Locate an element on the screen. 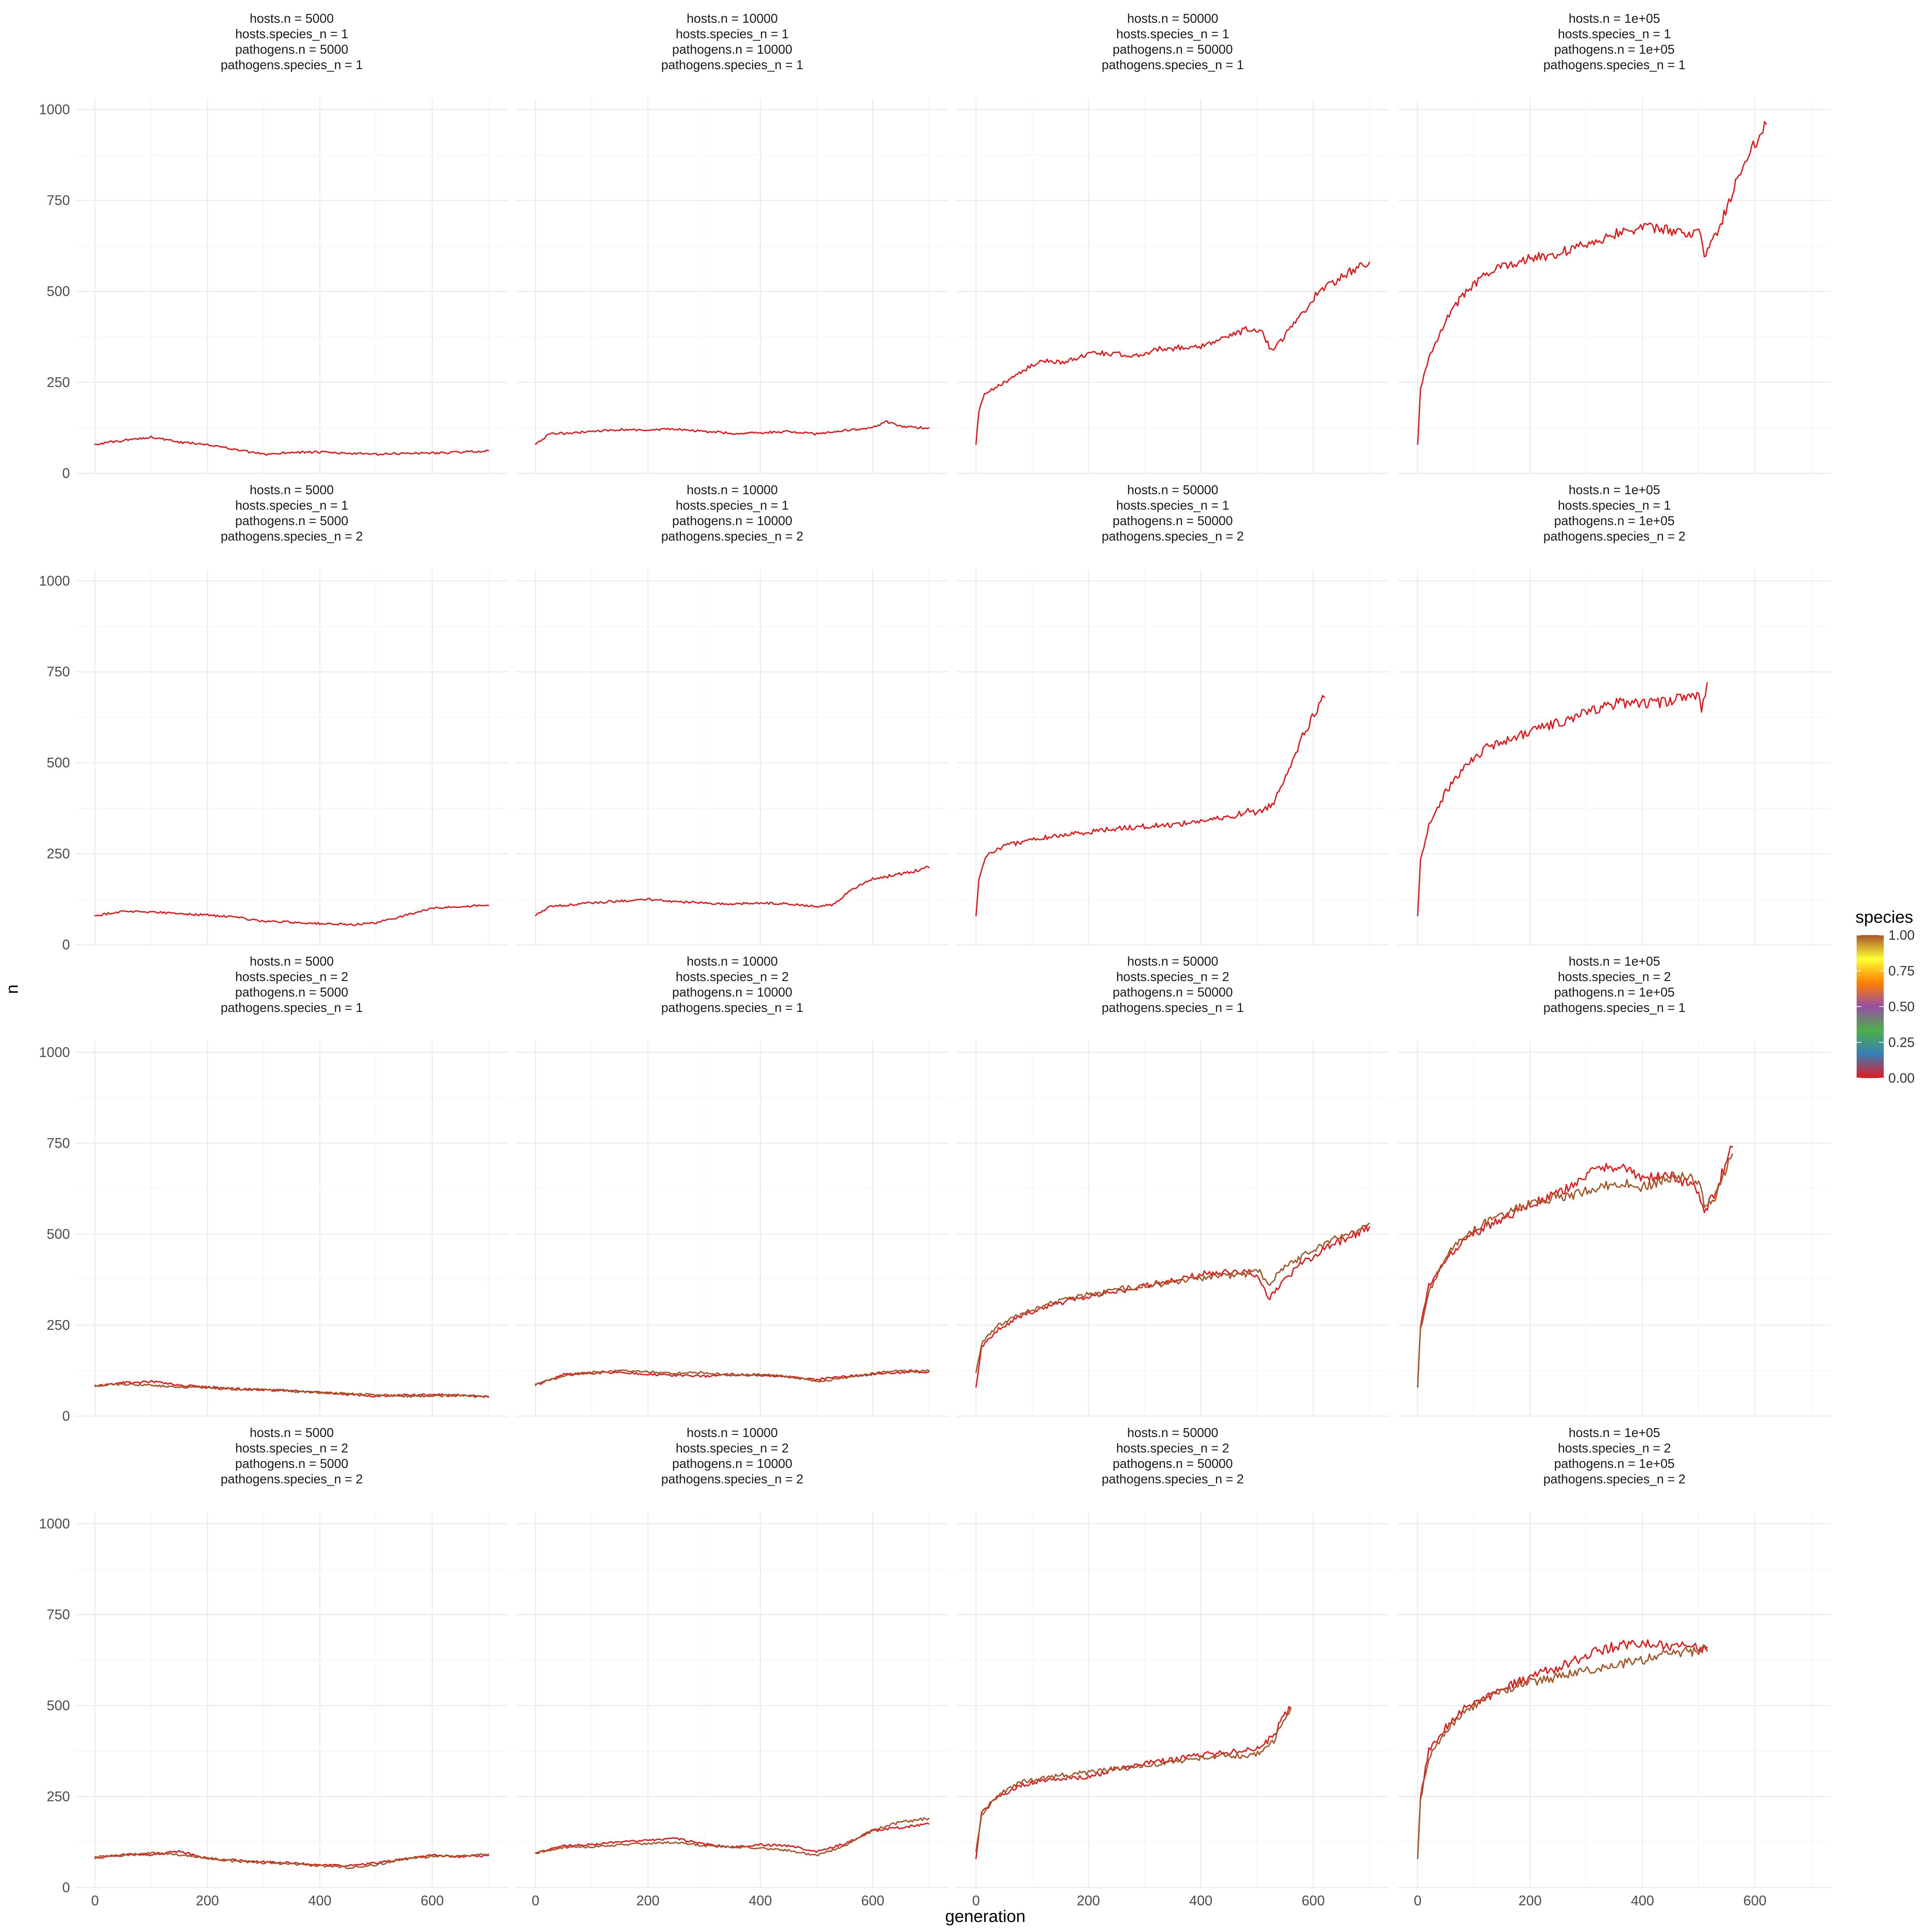 The width and height of the screenshot is (1932, 1932). colorbar-tick-label: 0.50 is located at coordinates (1901, 1006).